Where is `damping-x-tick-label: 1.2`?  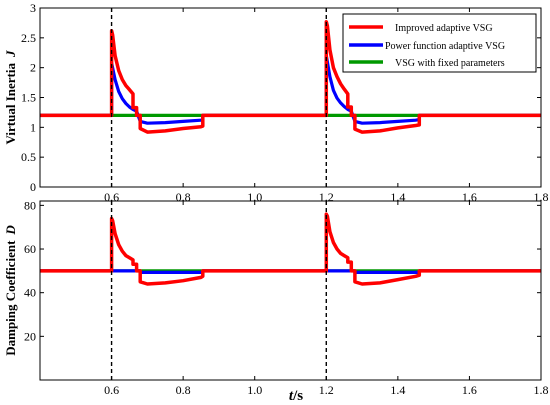
damping-x-tick-label: 1.2 is located at coordinates (326, 390).